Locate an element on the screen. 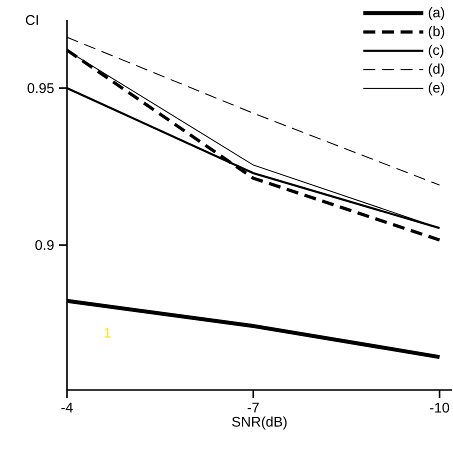 This screenshot has width=453, height=462. y-axis-title: CI is located at coordinates (32, 20).